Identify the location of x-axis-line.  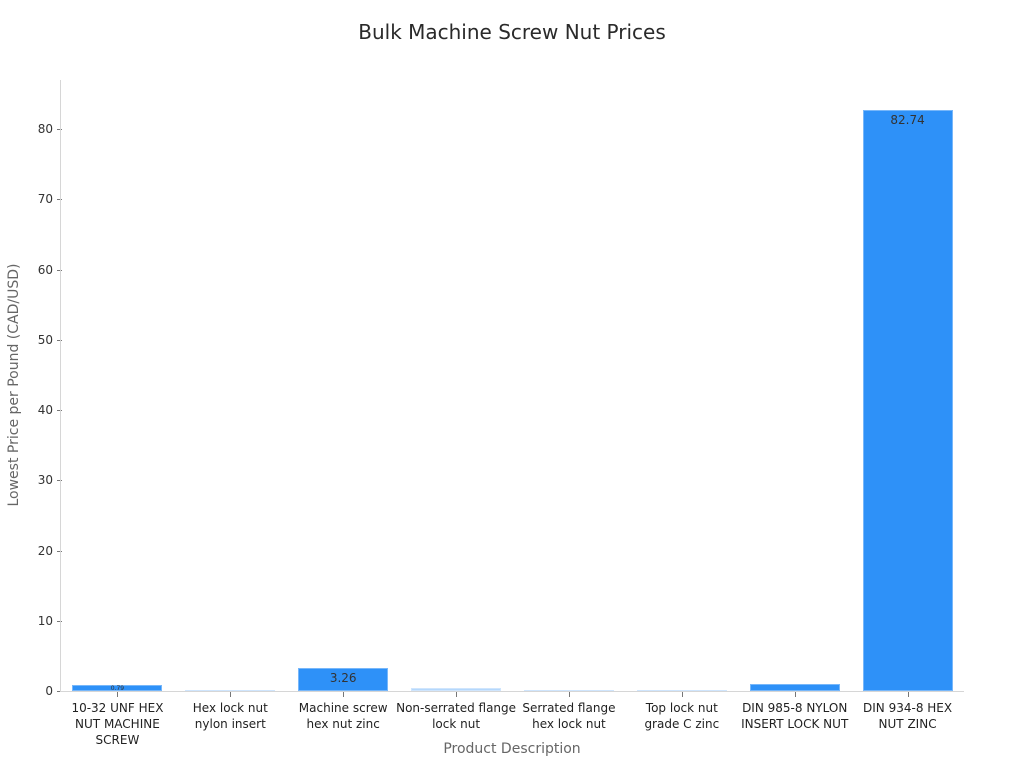
(512, 691).